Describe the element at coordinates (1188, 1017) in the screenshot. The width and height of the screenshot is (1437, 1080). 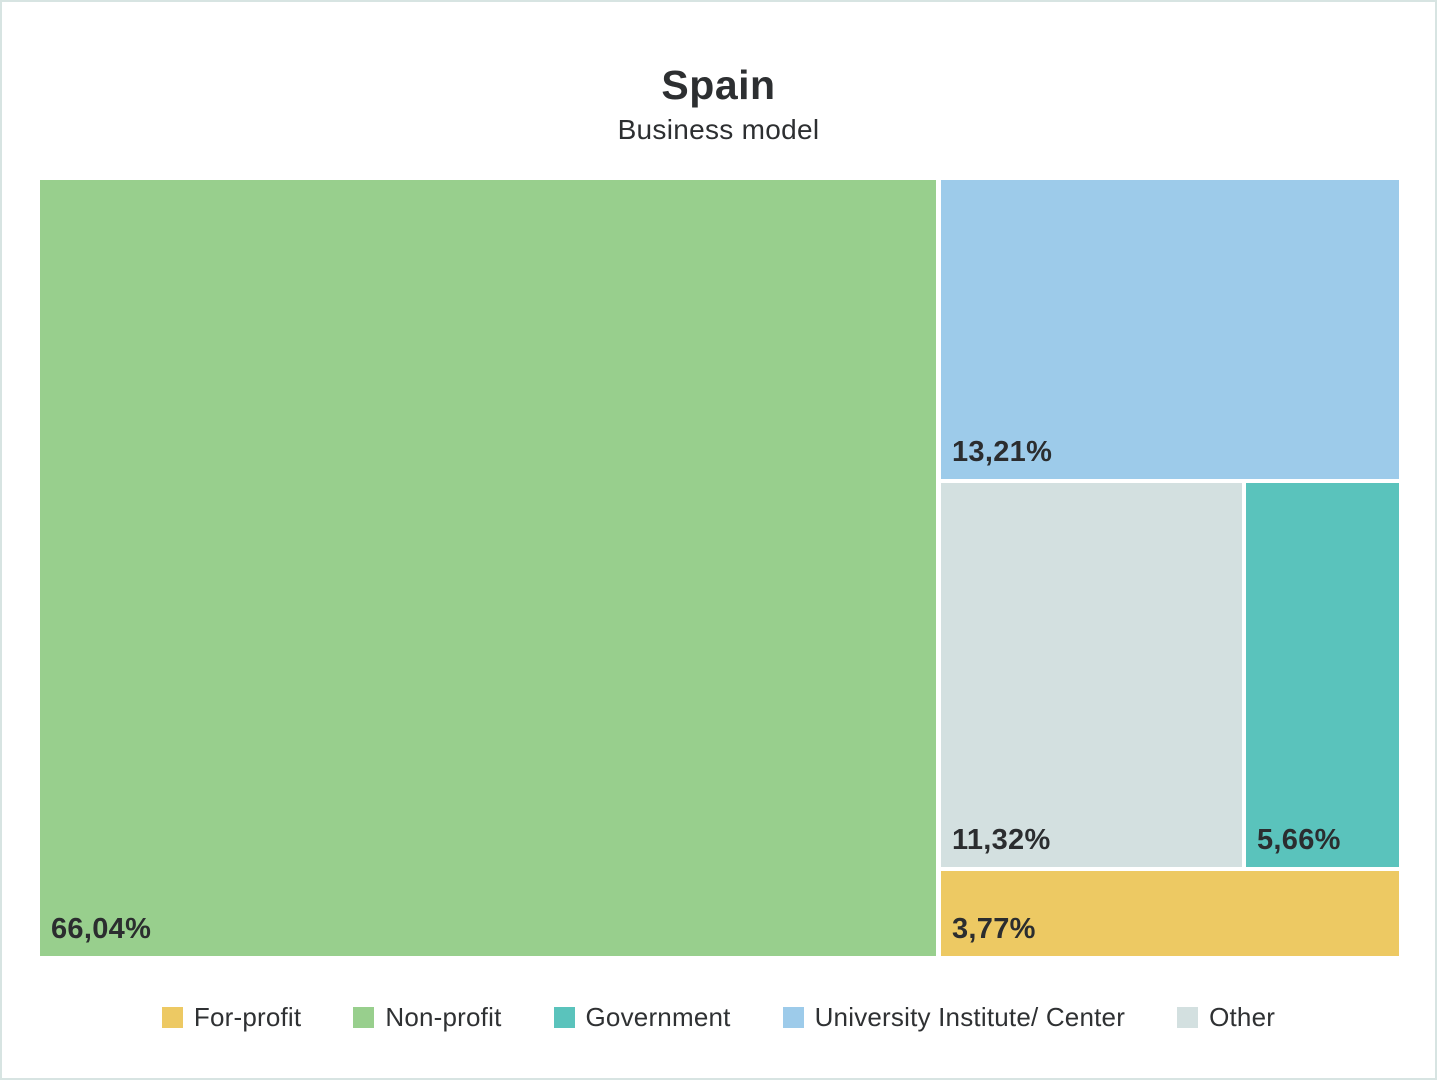
I see `legend-swatch-other` at that location.